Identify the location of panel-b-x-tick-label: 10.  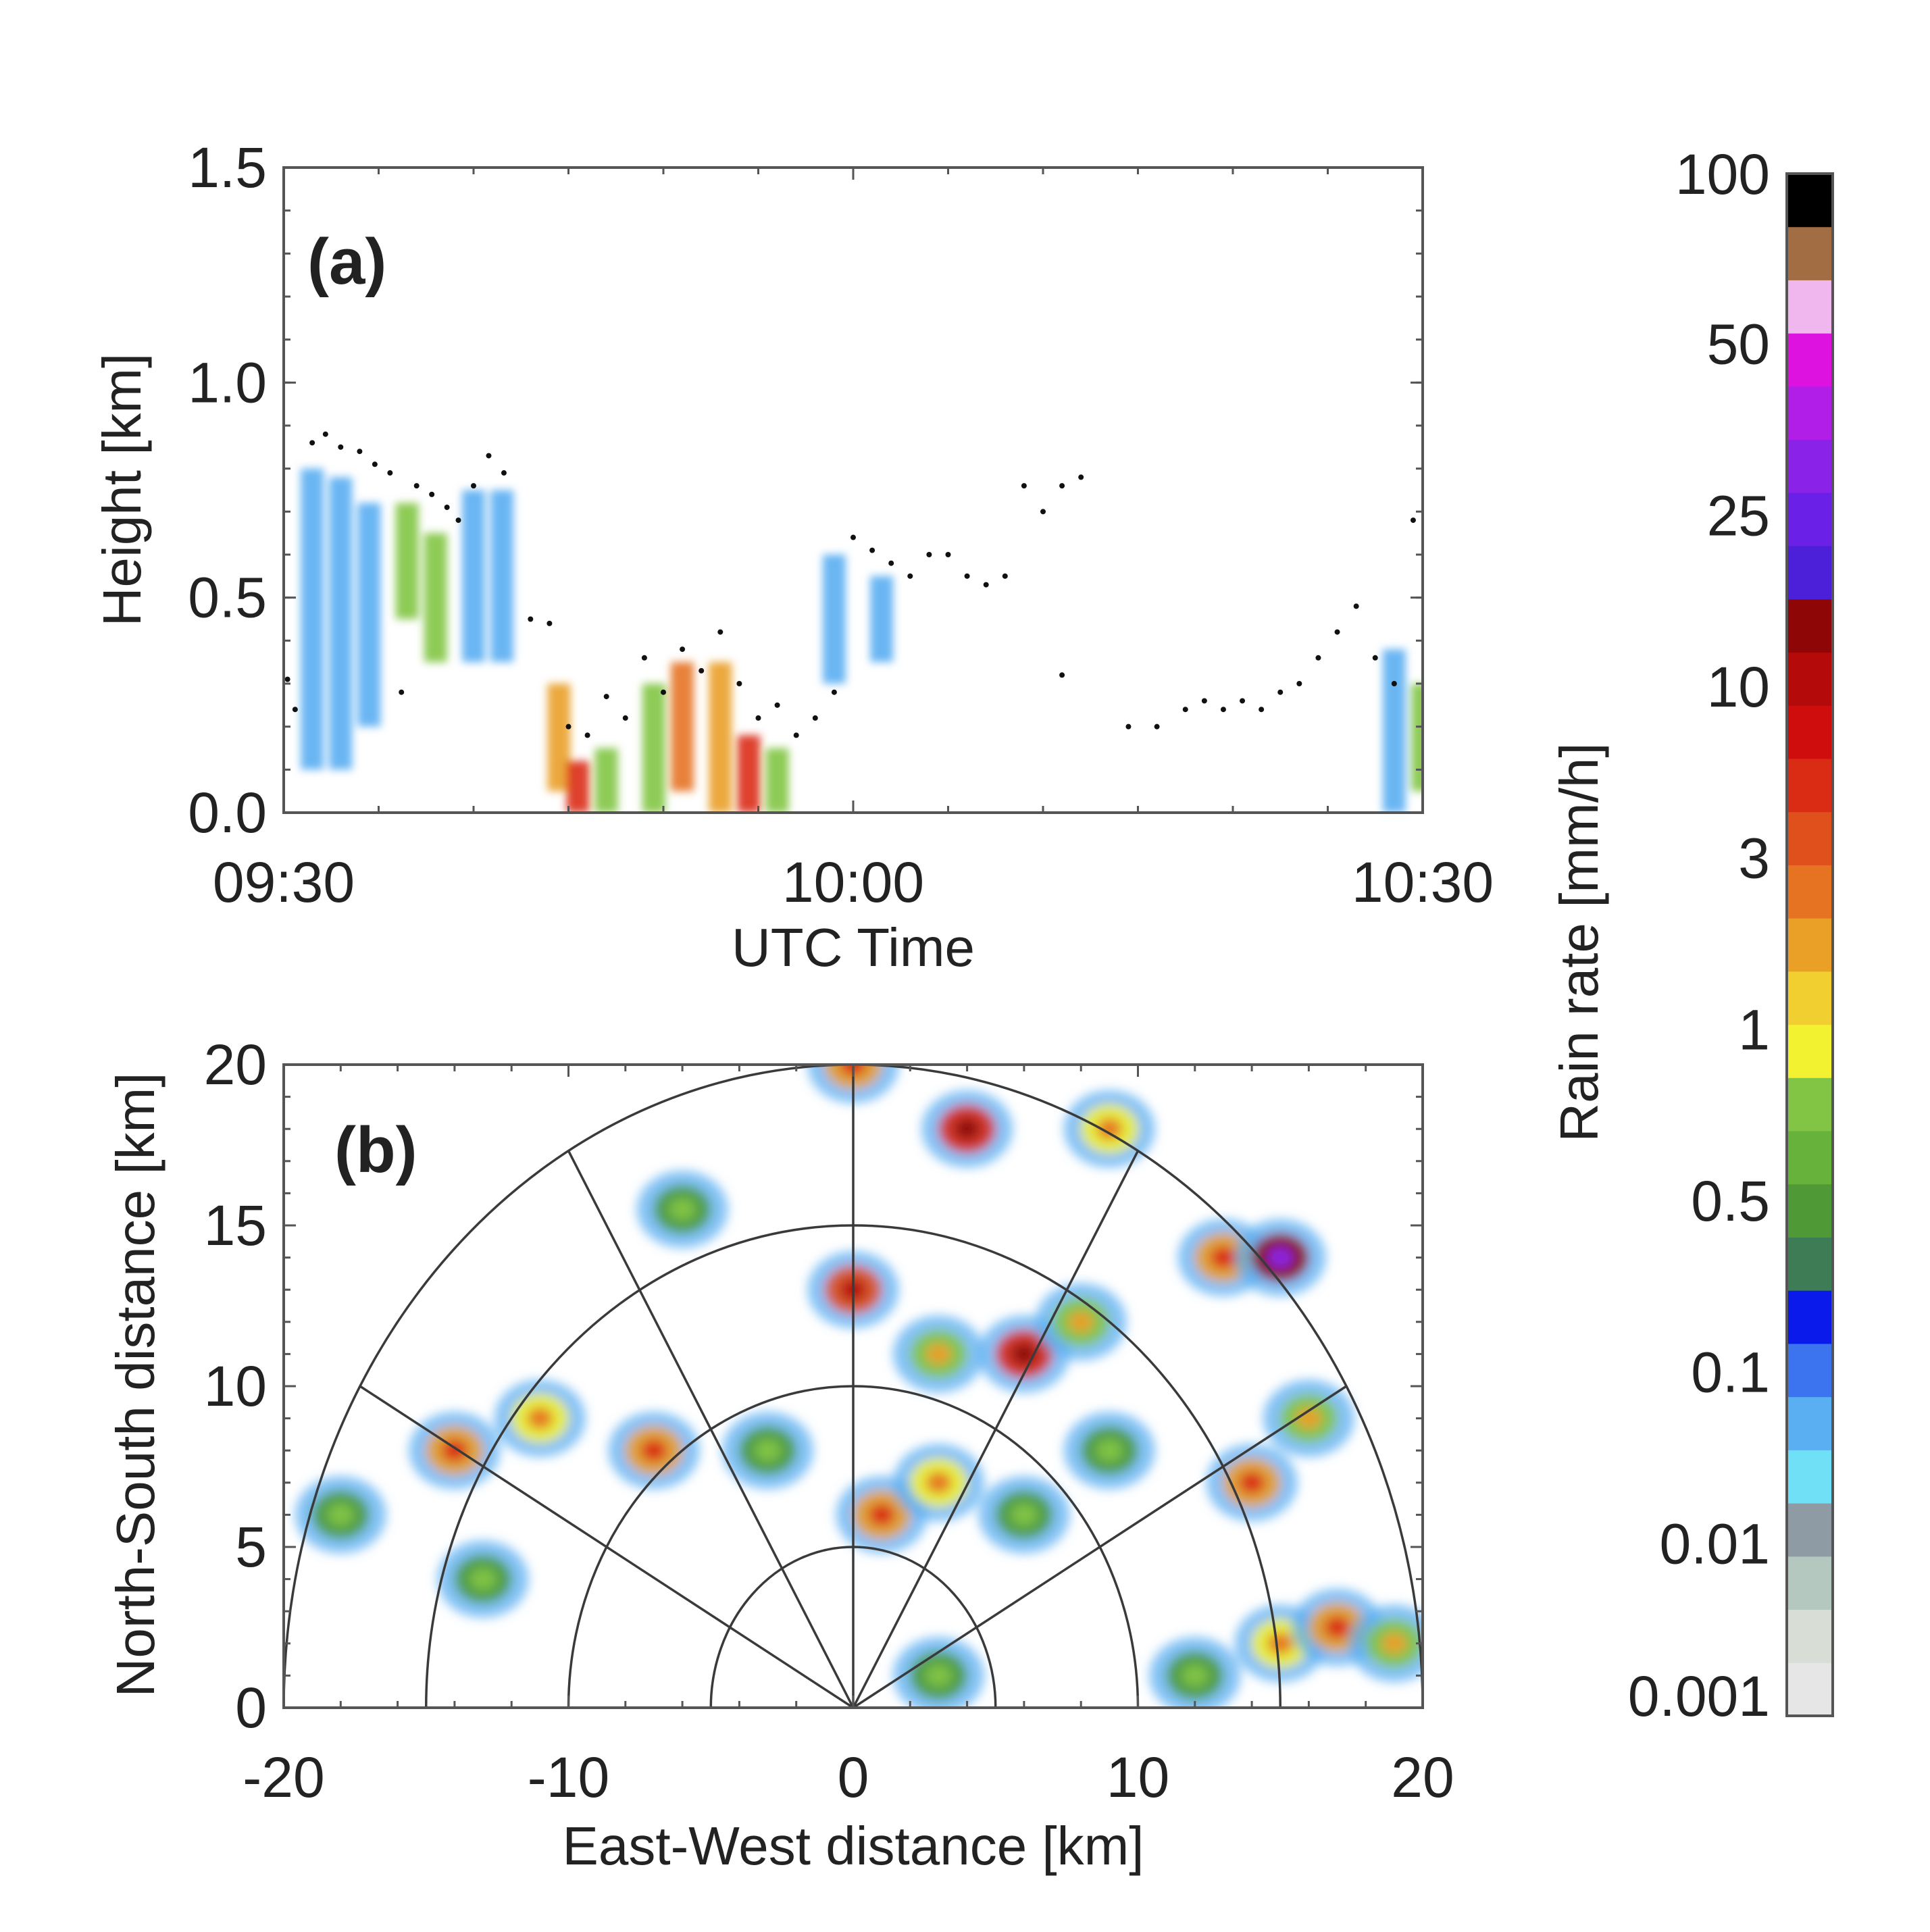
(1138, 1777).